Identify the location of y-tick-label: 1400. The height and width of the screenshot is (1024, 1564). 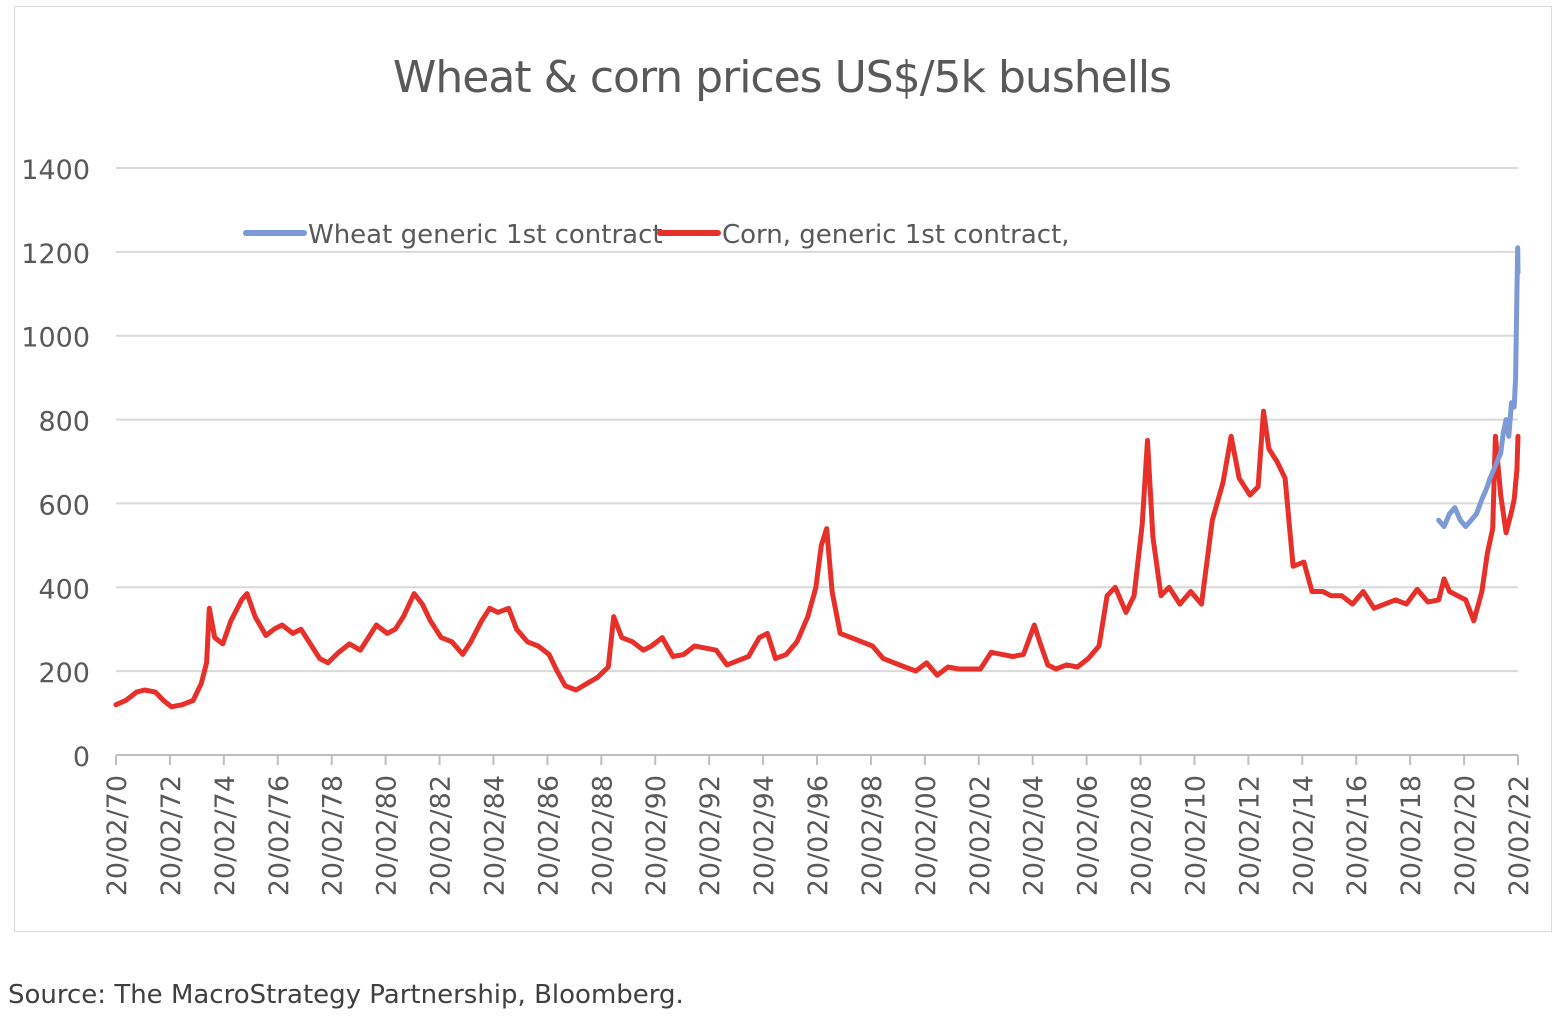
(55, 170).